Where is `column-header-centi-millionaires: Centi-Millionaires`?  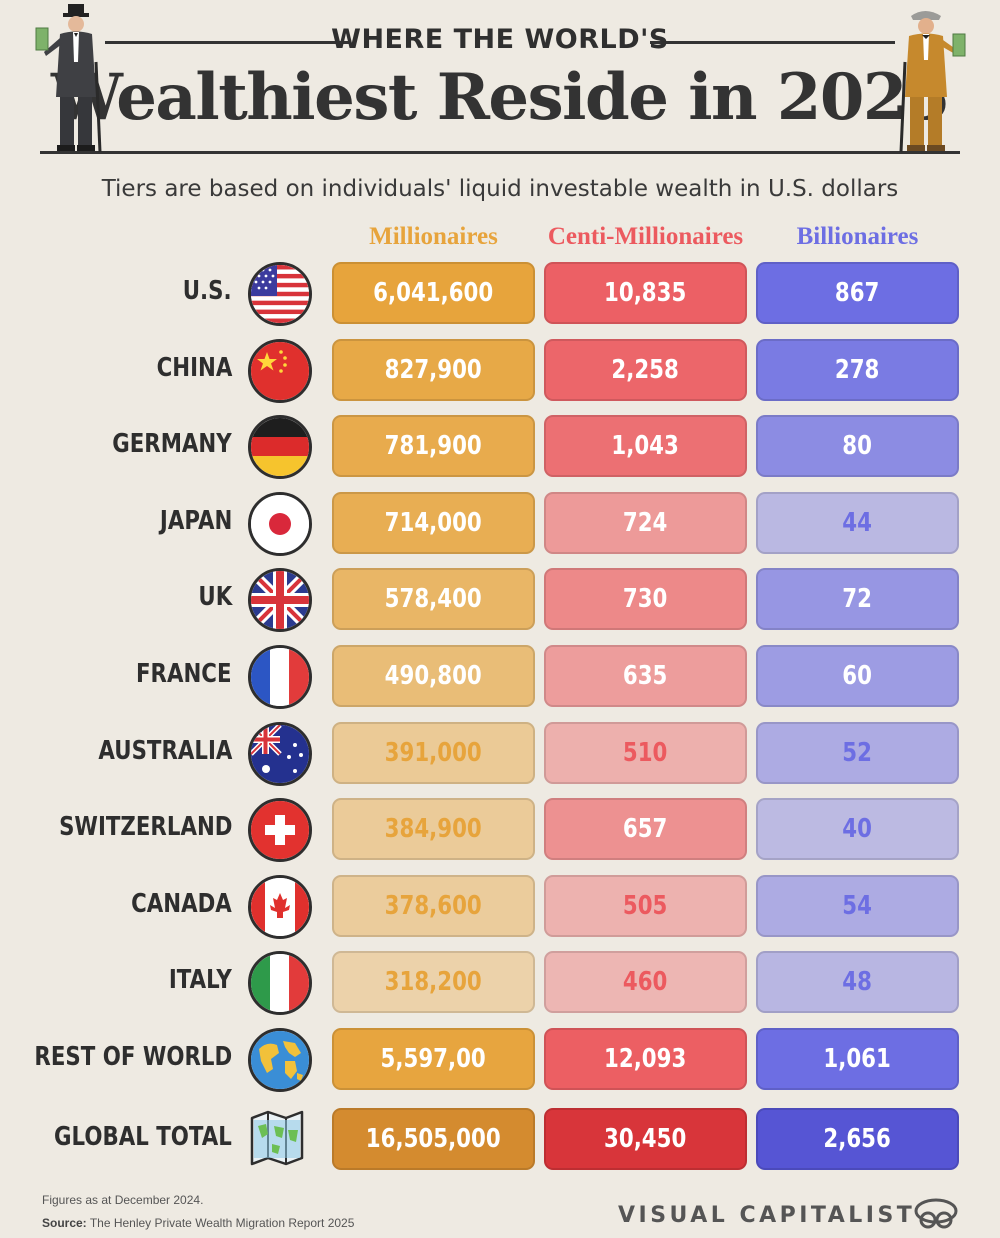 column-header-centi-millionaires: Centi-Millionaires is located at coordinates (645, 236).